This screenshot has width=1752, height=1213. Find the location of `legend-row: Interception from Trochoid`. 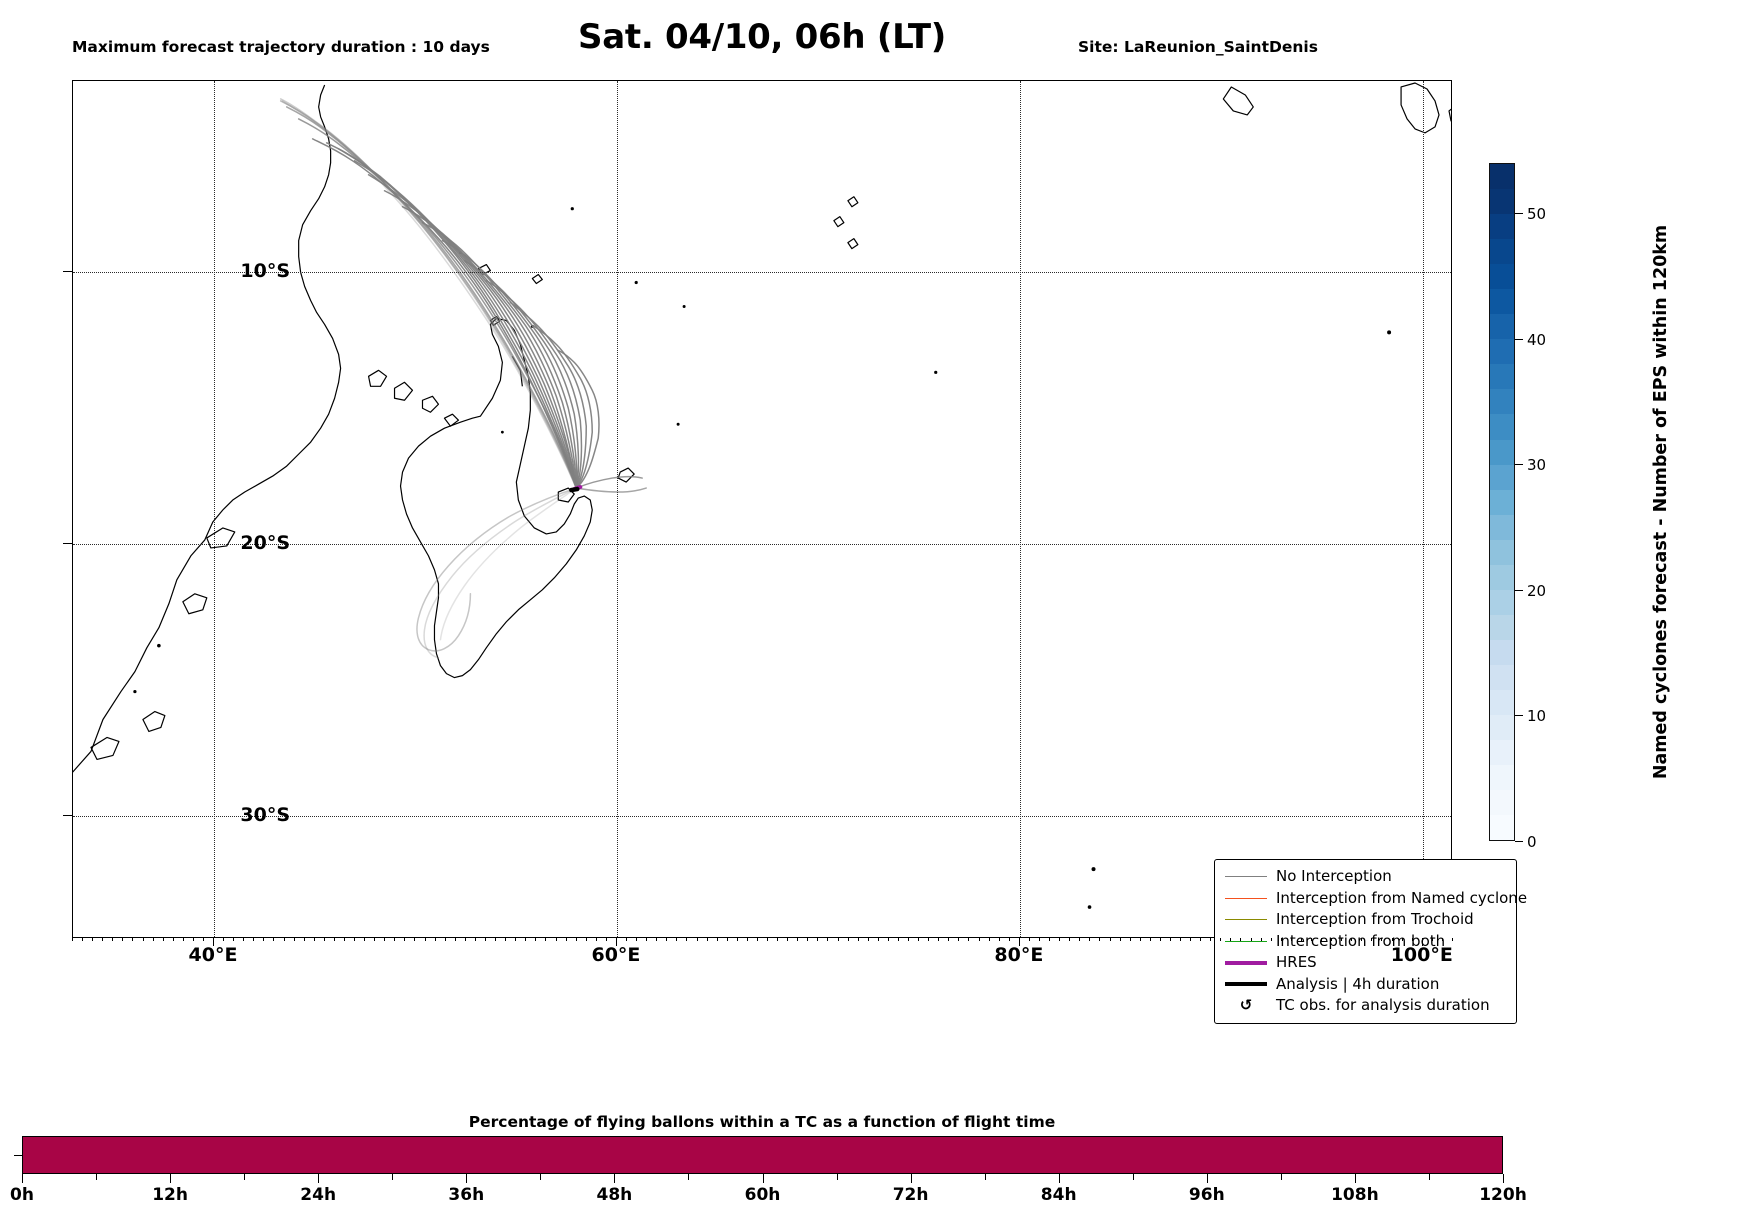

legend-row: Interception from Trochoid is located at coordinates (1364, 920).